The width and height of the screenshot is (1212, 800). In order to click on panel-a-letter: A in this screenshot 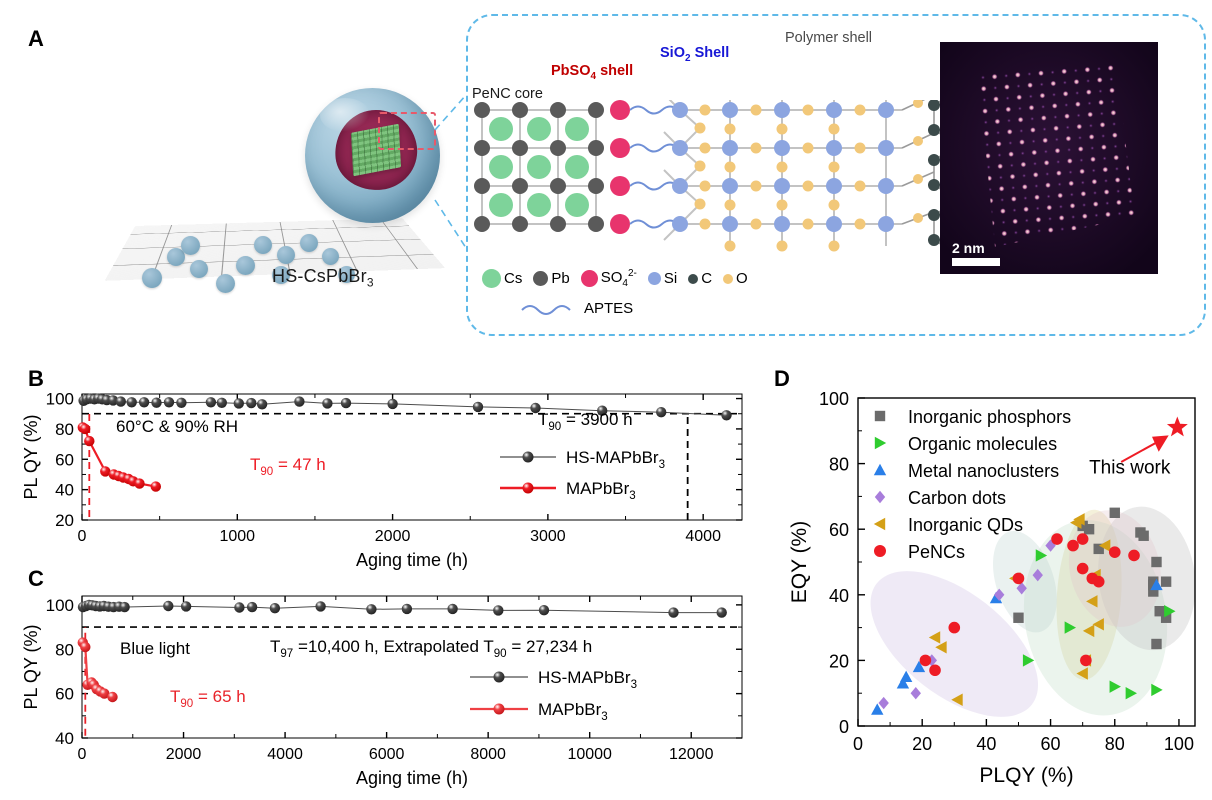, I will do `click(36, 38)`.